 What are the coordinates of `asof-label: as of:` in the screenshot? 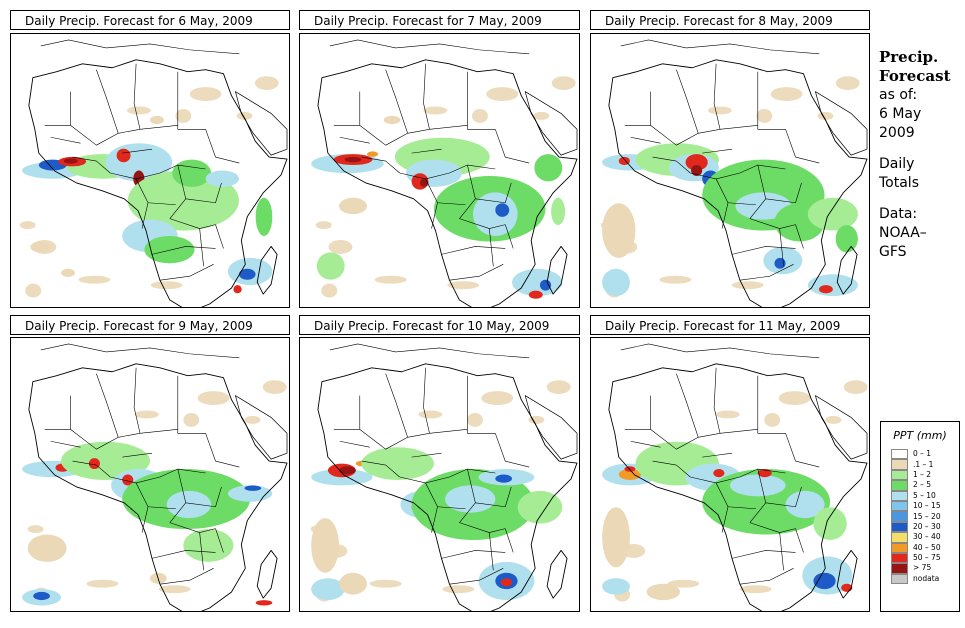 It's located at (898, 95).